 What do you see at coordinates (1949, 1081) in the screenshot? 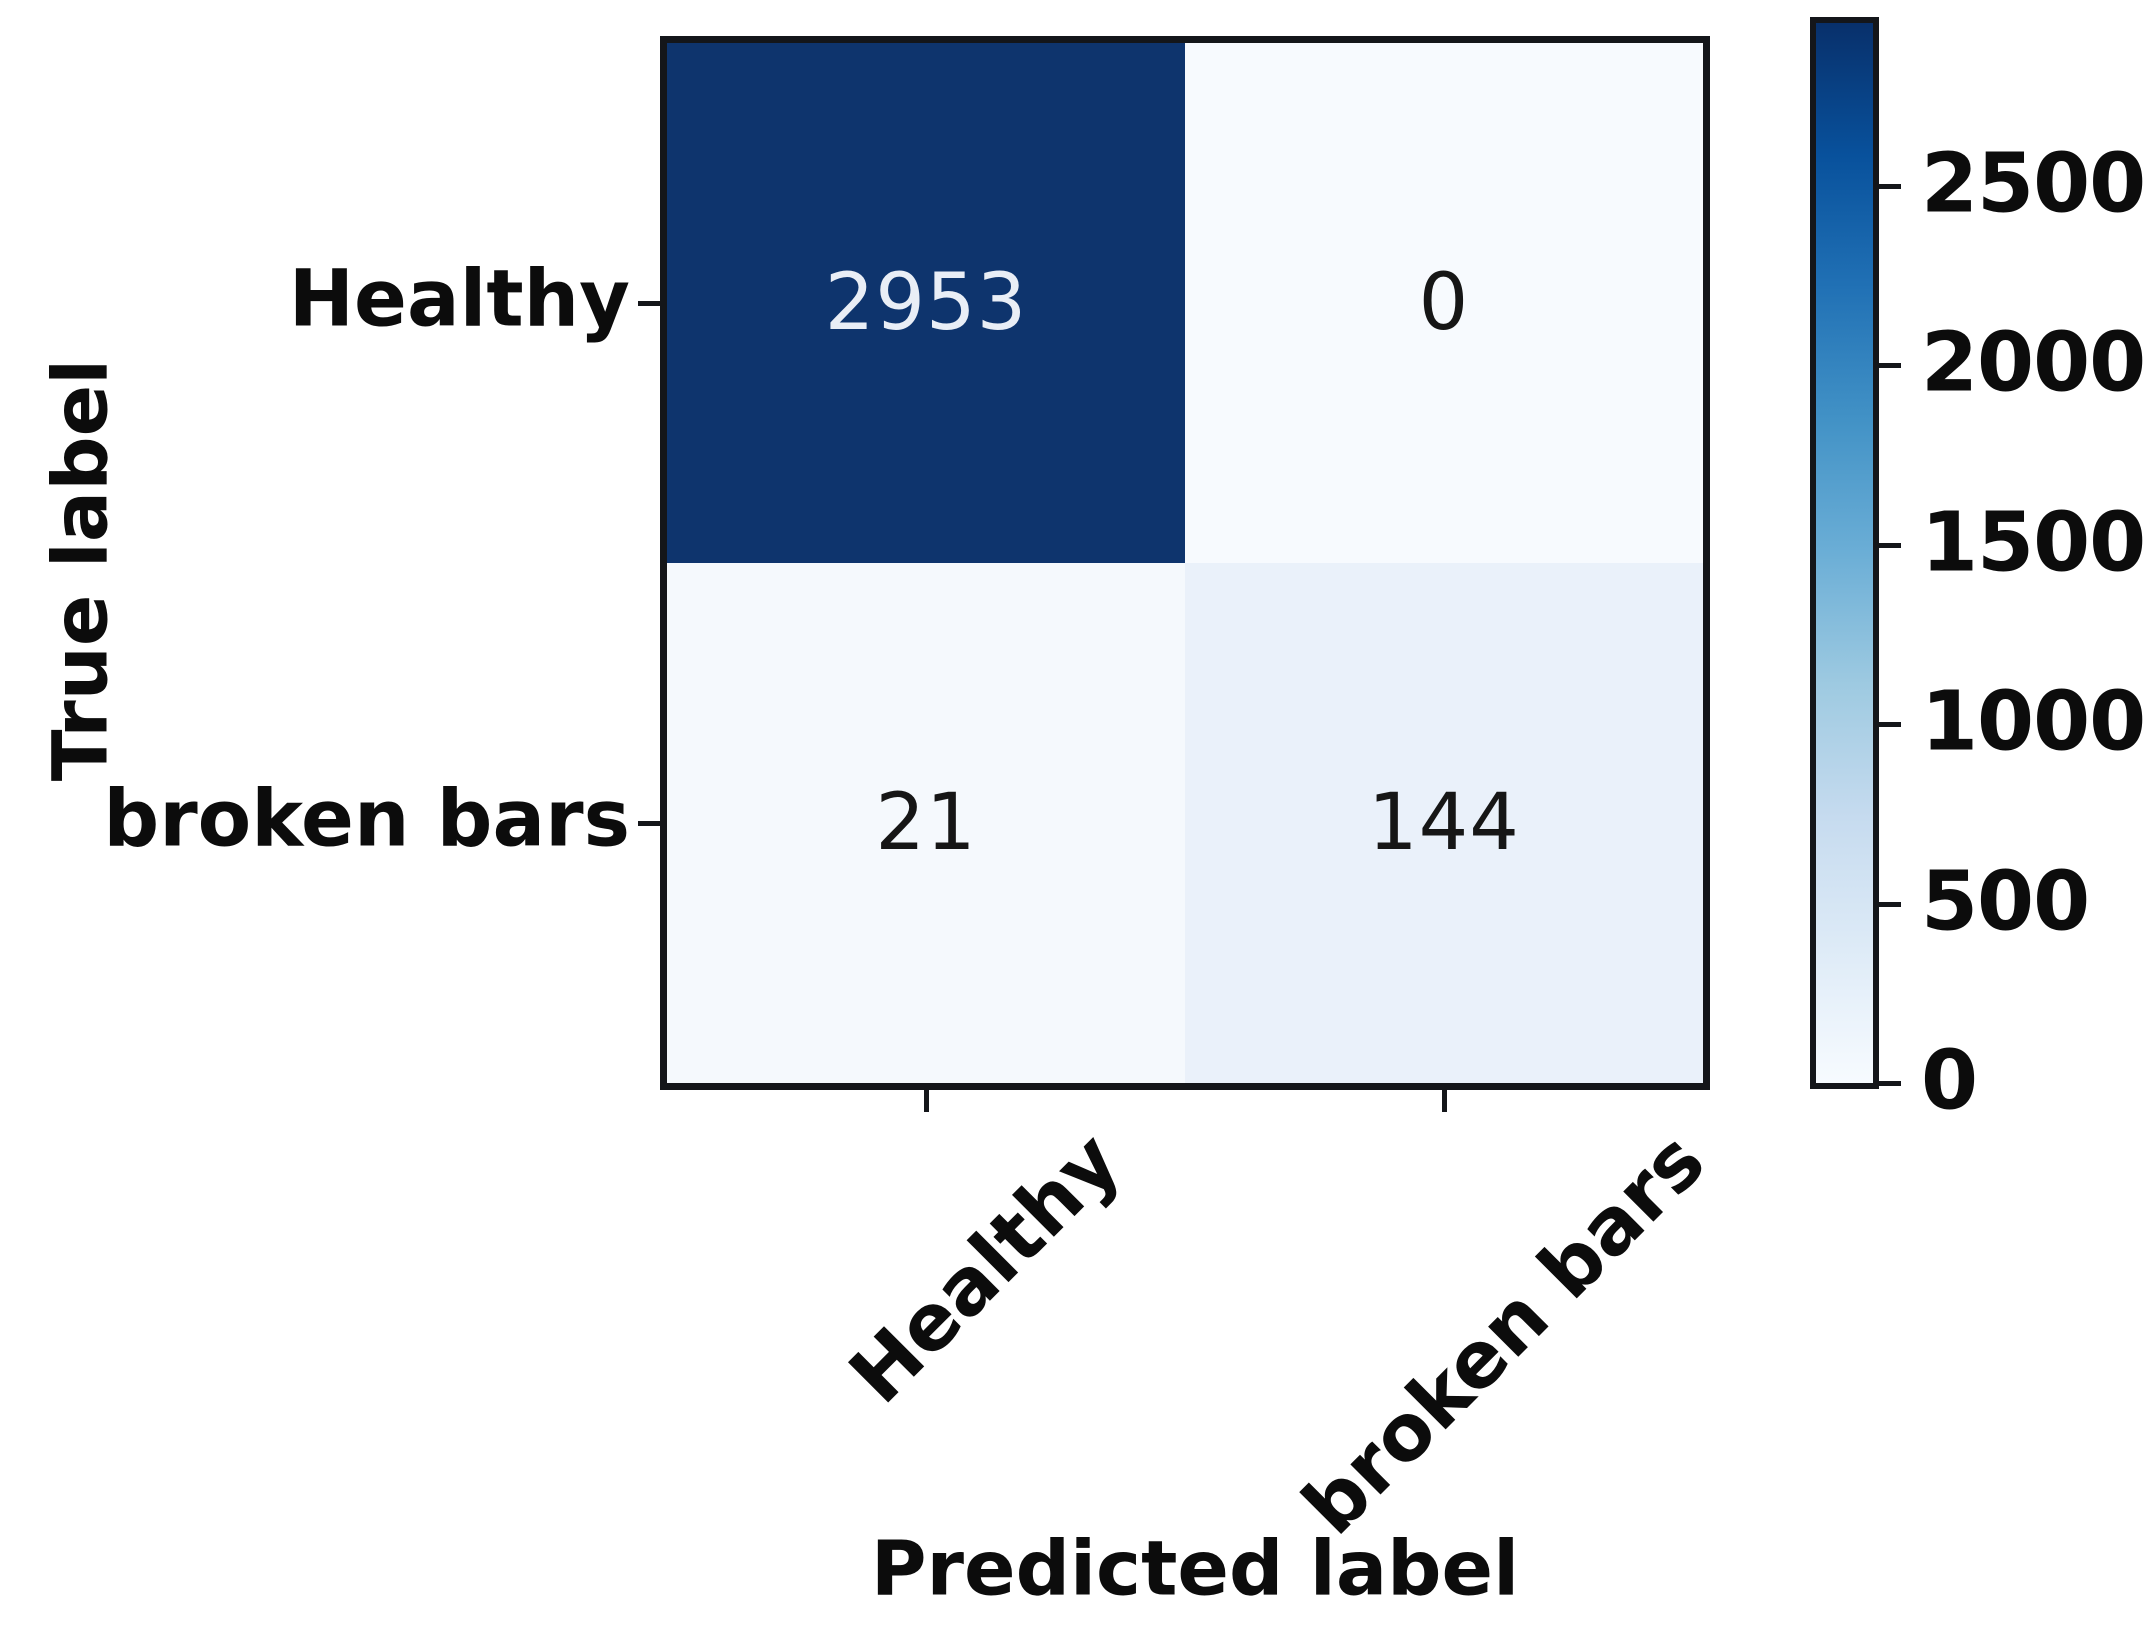
I see `colorbar-tick-label: 0` at bounding box center [1949, 1081].